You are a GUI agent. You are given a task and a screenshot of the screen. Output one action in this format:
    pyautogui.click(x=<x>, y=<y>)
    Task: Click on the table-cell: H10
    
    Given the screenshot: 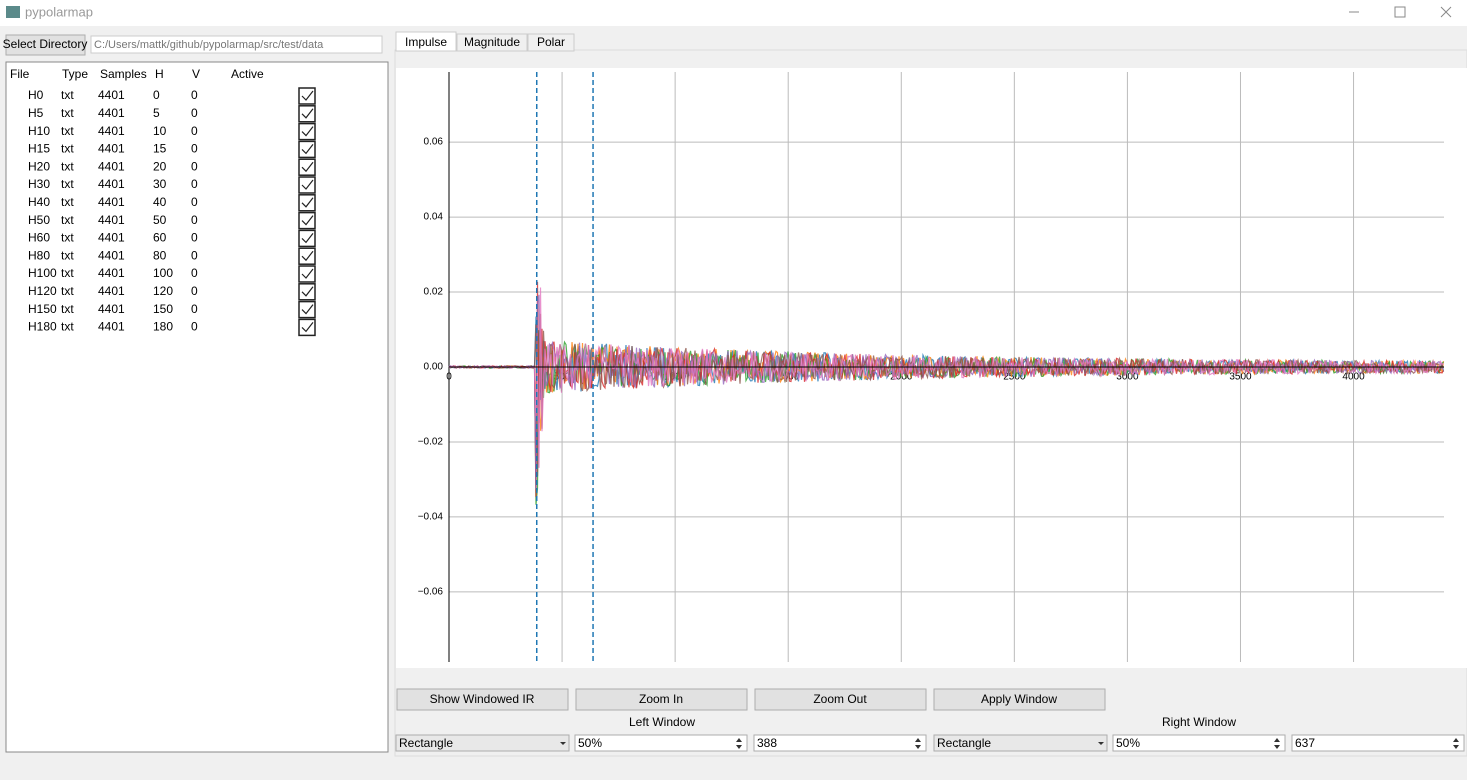 What is the action you would take?
    pyautogui.click(x=39, y=131)
    